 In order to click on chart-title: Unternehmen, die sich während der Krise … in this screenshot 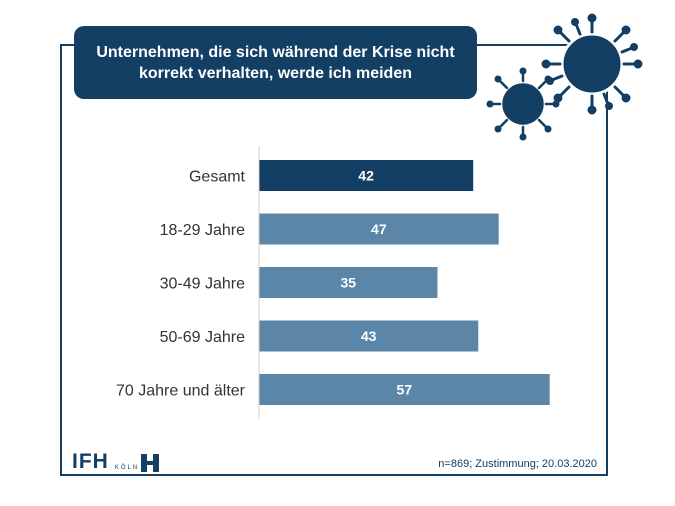, I will do `click(275, 62)`.